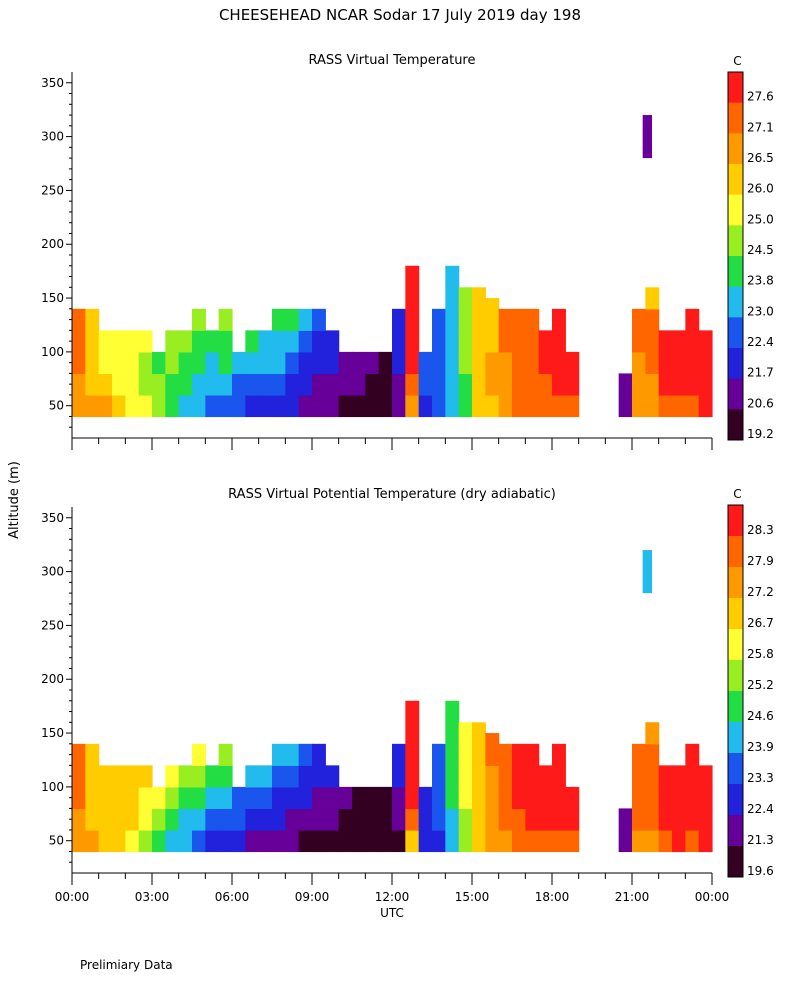 The width and height of the screenshot is (800, 1000). I want to click on colorbar-label: 25.8, so click(760, 654).